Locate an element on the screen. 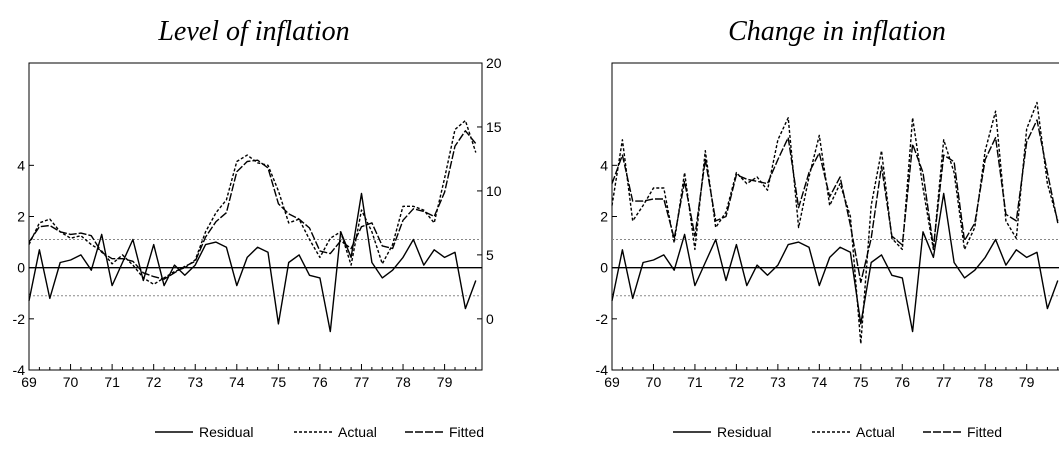 This screenshot has width=1059, height=450. series-line-fitted is located at coordinates (252, 205).